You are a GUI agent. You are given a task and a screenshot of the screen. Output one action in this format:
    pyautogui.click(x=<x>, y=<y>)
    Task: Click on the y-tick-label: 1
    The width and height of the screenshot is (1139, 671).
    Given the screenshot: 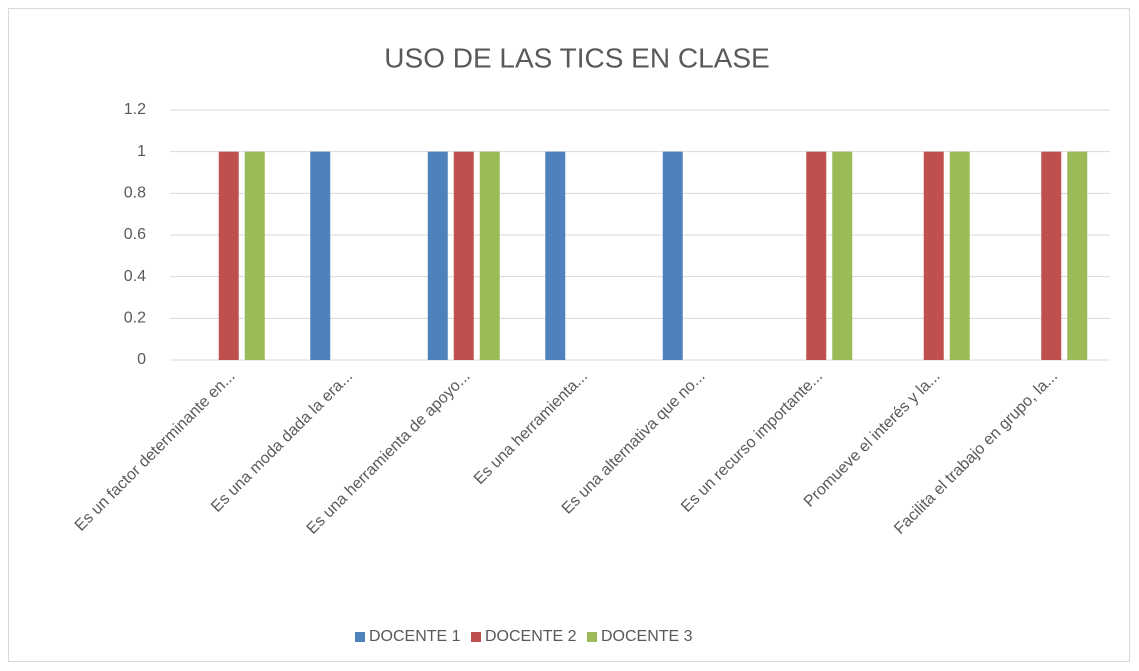 What is the action you would take?
    pyautogui.click(x=141, y=151)
    